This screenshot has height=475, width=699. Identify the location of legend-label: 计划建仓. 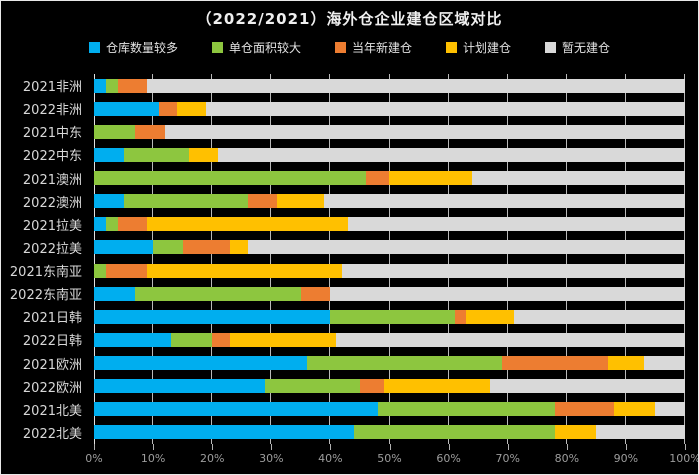
(487, 48).